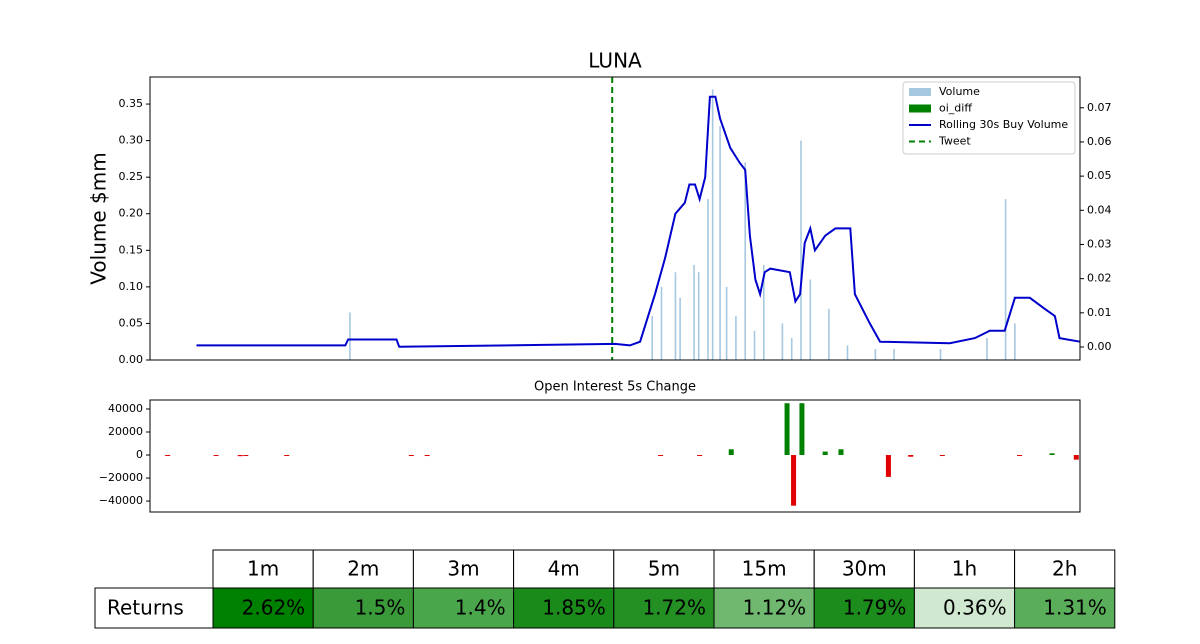 This screenshot has height=644, width=1200. What do you see at coordinates (574, 608) in the screenshot?
I see `return-value: 1.85%` at bounding box center [574, 608].